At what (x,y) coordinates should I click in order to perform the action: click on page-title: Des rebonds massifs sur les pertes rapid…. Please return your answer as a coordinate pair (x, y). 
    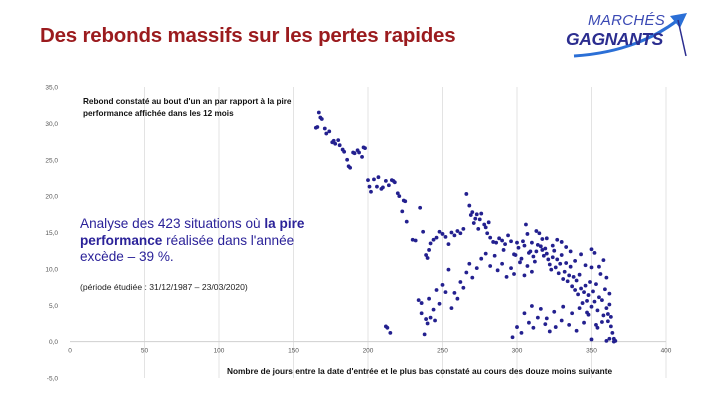
    Looking at the image, I should click on (248, 35).